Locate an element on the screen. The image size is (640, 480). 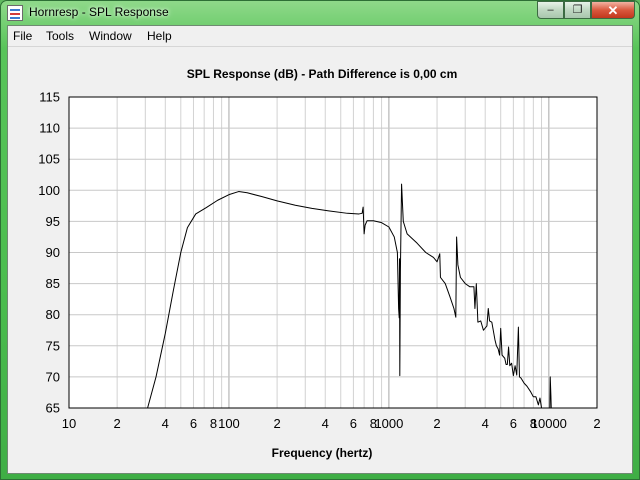
spl-series-line is located at coordinates (550, 392).